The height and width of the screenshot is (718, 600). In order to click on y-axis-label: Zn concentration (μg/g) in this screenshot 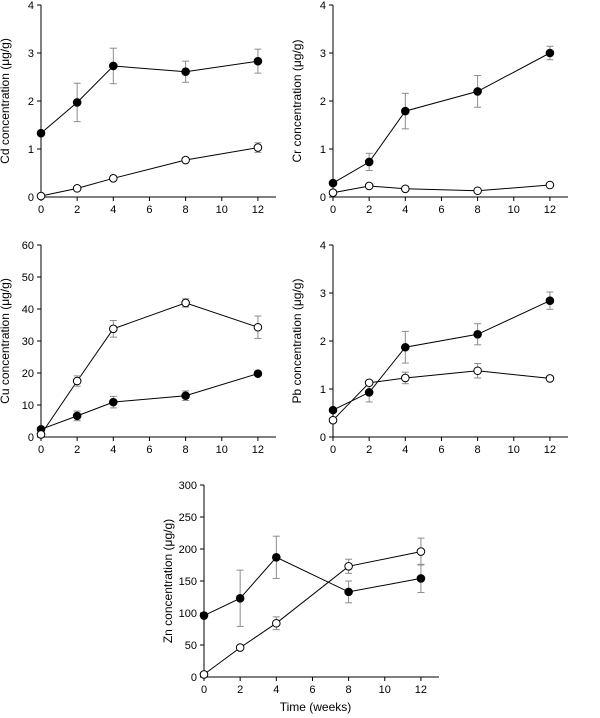, I will do `click(168, 581)`.